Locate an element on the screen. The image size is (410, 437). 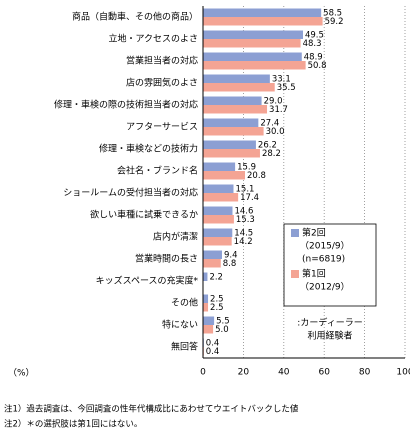
value-label: 26.2 is located at coordinates (267, 145).